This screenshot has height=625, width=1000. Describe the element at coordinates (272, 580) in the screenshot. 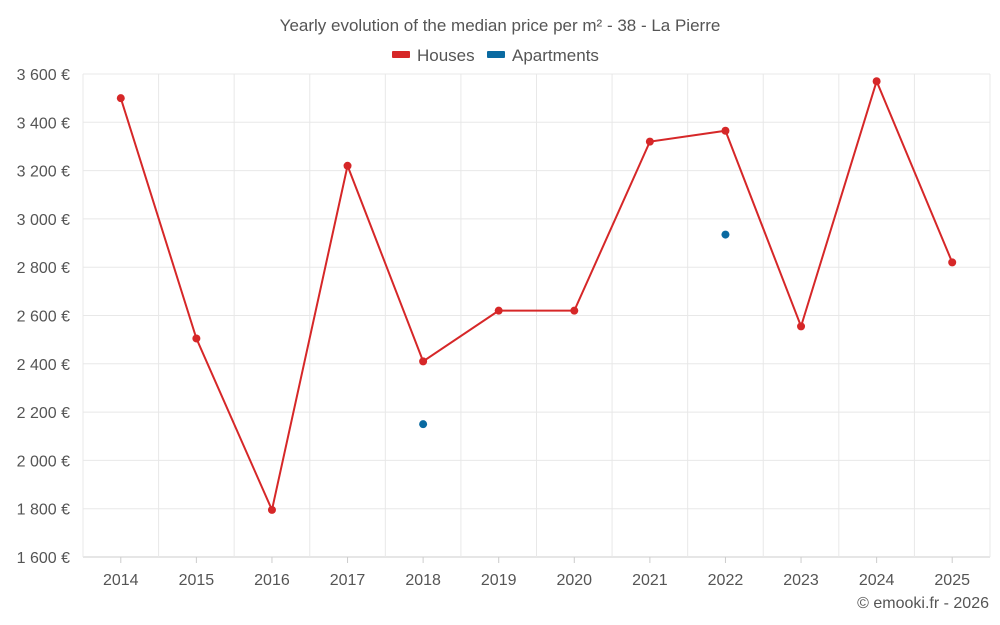

I see `x-tick-label: 2016` at that location.